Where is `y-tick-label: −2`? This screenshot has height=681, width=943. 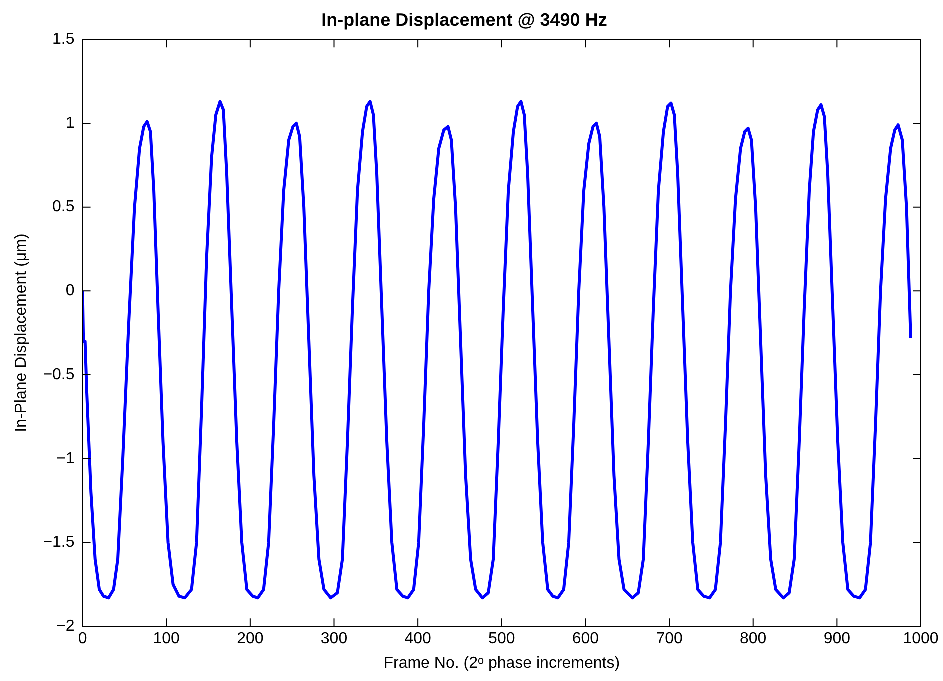 y-tick-label: −2 is located at coordinates (65, 627).